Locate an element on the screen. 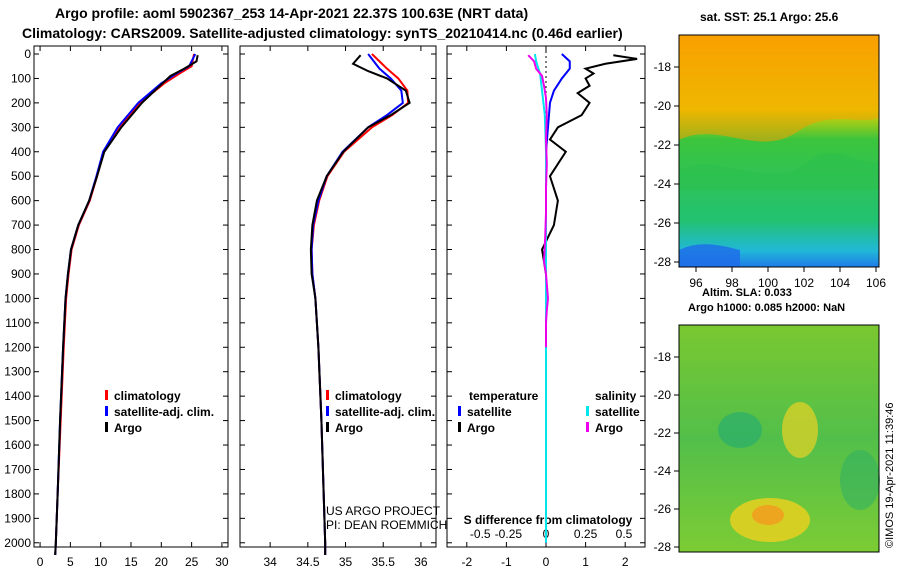  depth-tick-label: 1400 is located at coordinates (17, 396).